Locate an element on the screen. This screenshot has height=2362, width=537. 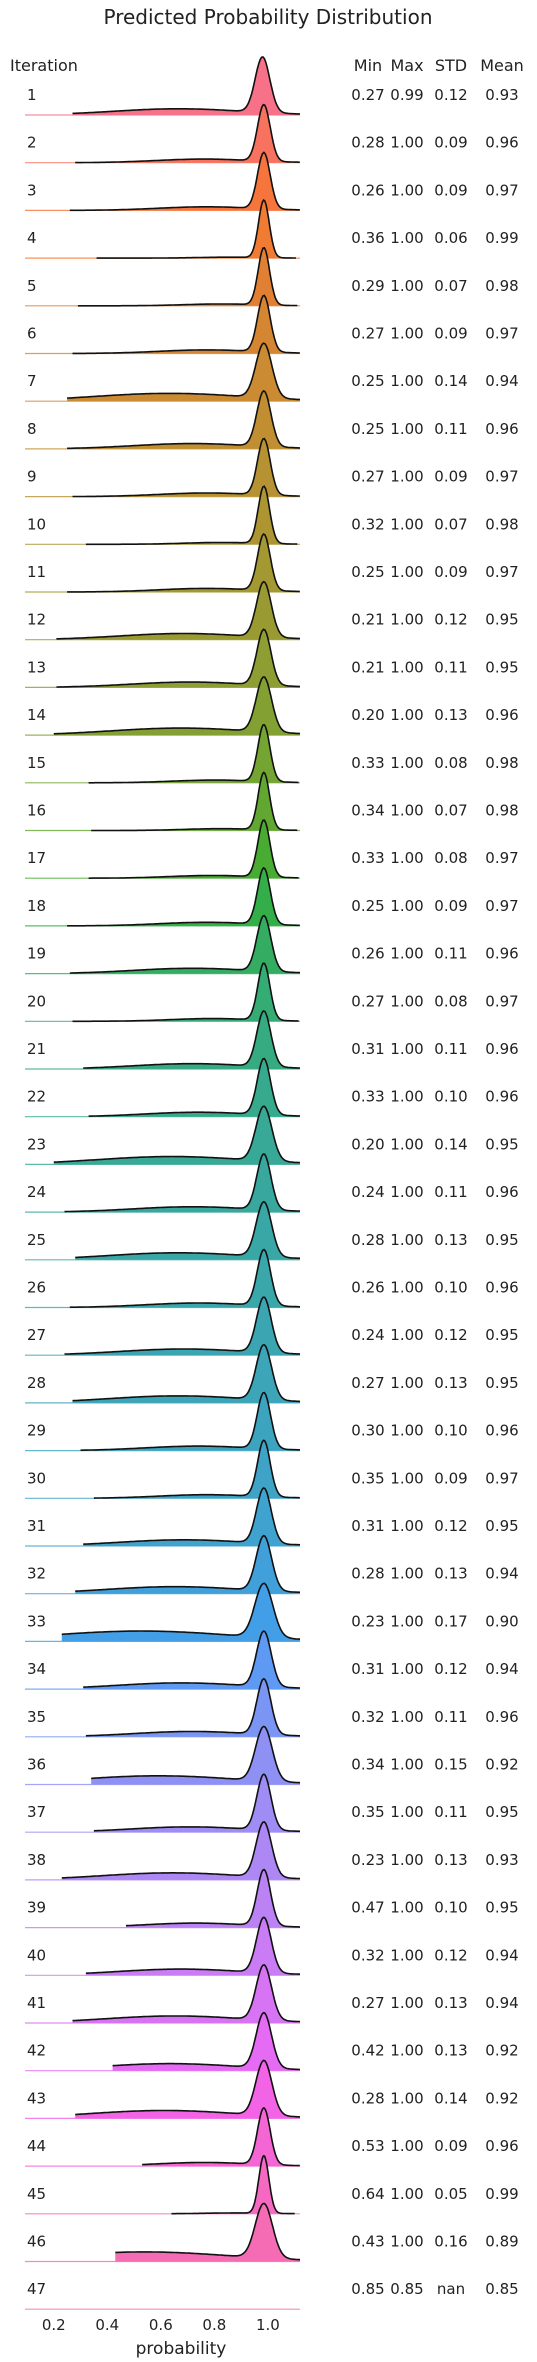
stat-min: 0.43 is located at coordinates (367, 2242).